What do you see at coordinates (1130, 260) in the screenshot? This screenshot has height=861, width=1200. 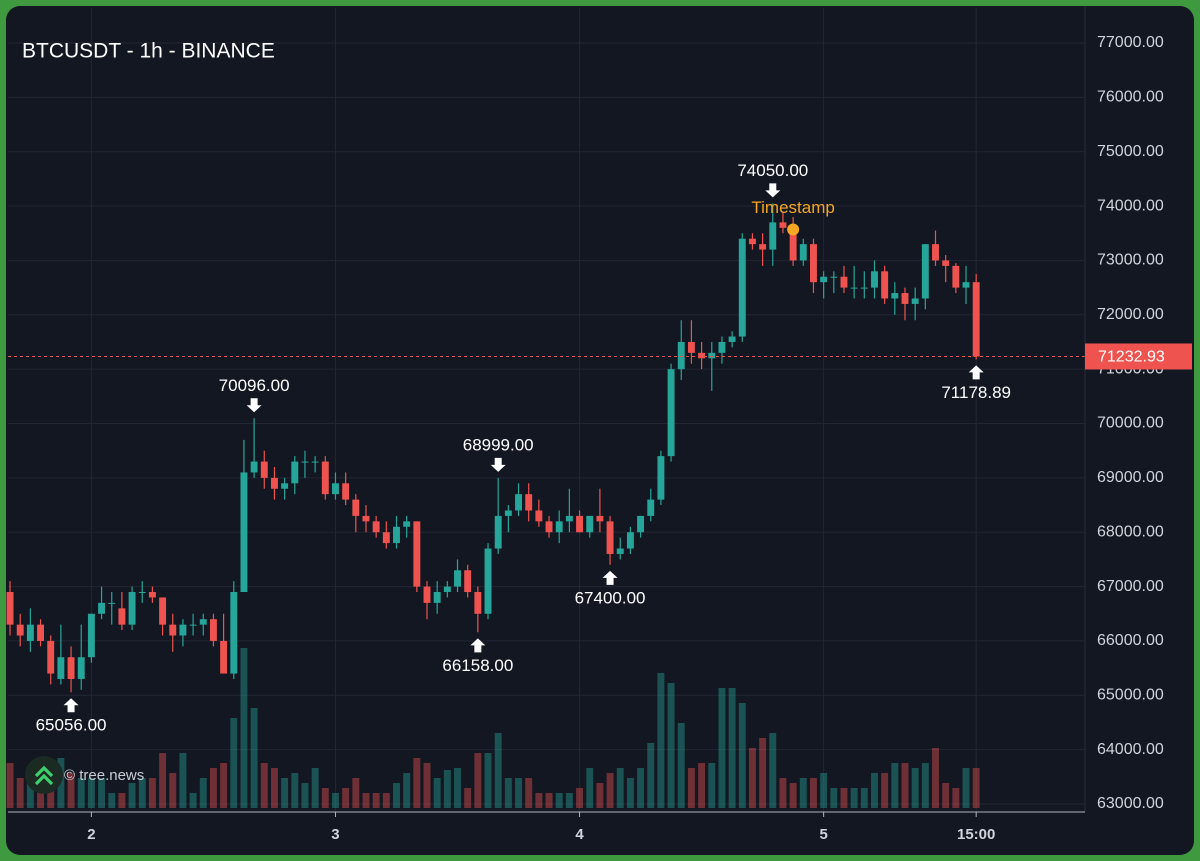 I see `y-tick-label: 73000.00` at bounding box center [1130, 260].